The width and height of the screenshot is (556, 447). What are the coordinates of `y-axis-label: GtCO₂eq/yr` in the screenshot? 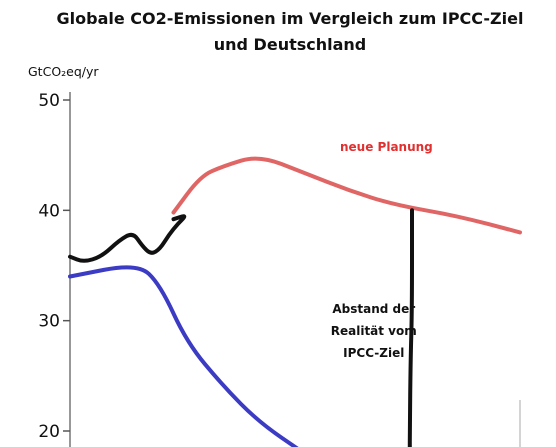 It's located at (63, 71).